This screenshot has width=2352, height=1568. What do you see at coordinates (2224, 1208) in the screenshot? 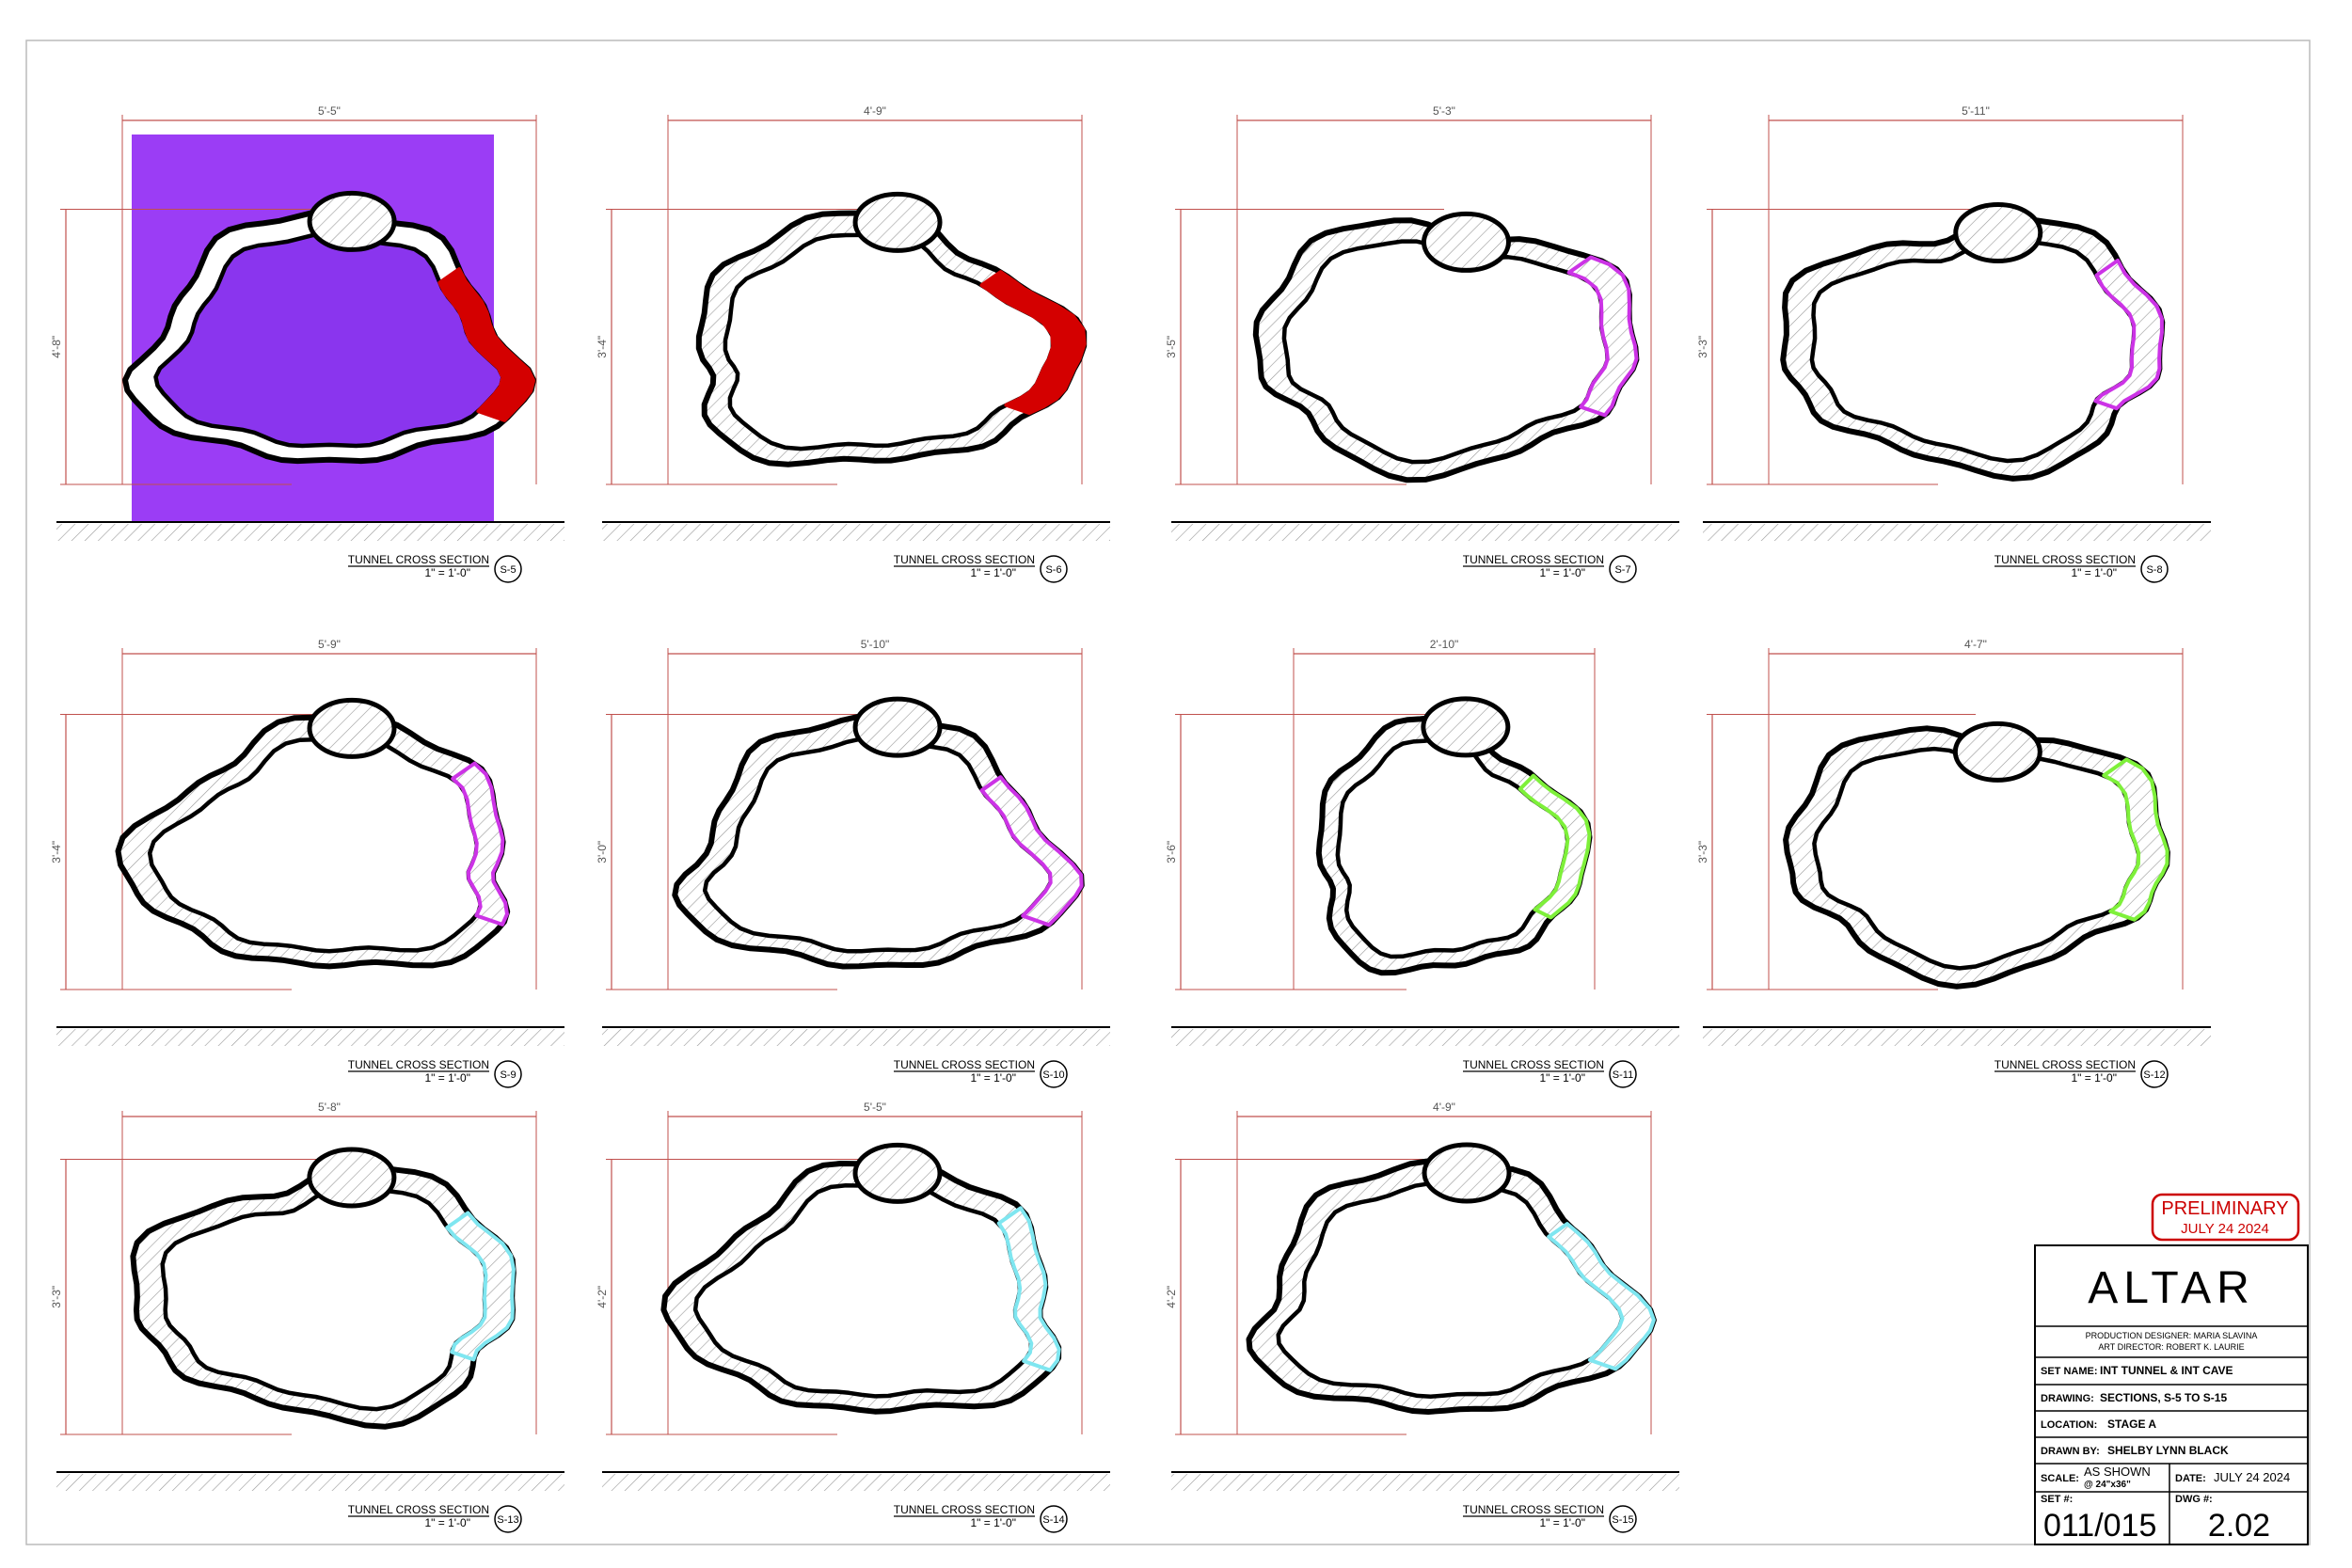
I see `stamp-title: PRELIMINARY` at bounding box center [2224, 1208].